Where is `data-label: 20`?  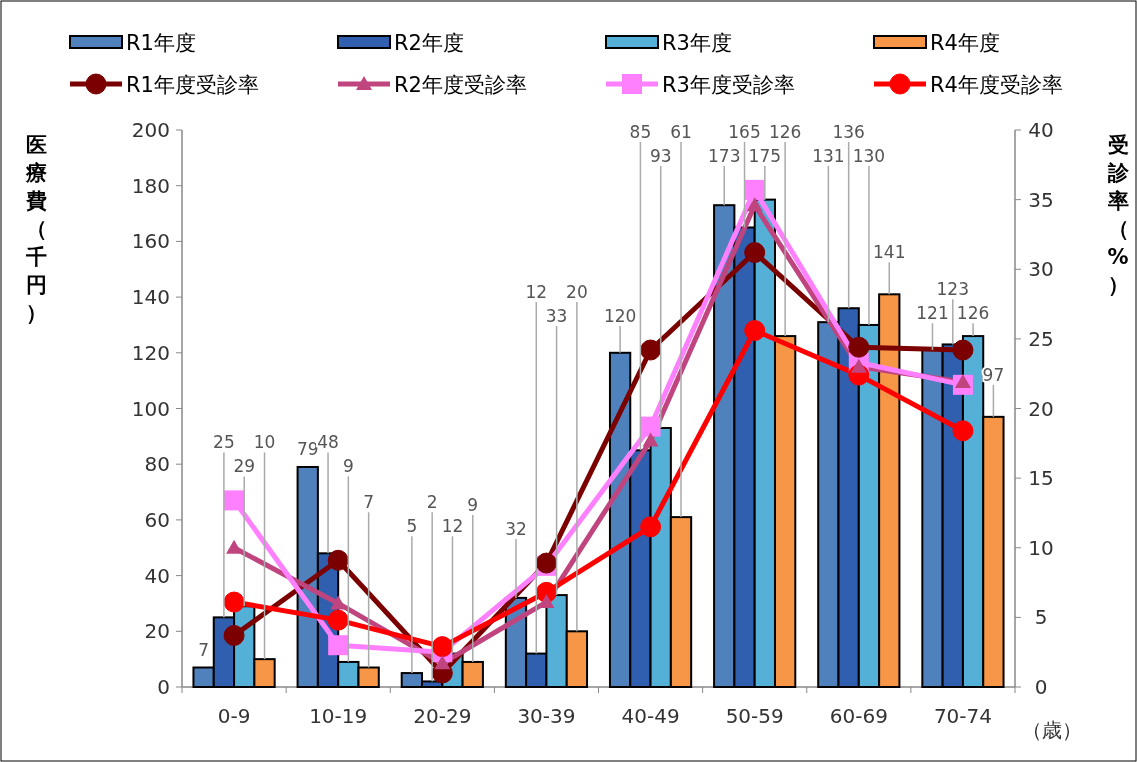
data-label: 20 is located at coordinates (577, 292).